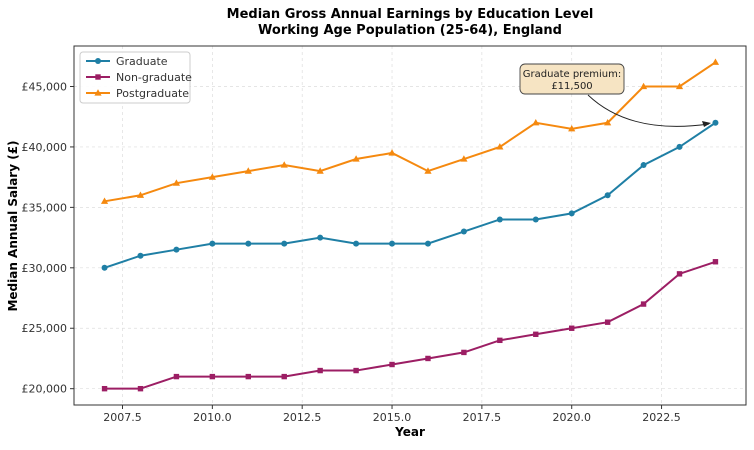 The height and width of the screenshot is (450, 754). Describe the element at coordinates (392, 417) in the screenshot. I see `x-tick-label: 2015.0` at that location.